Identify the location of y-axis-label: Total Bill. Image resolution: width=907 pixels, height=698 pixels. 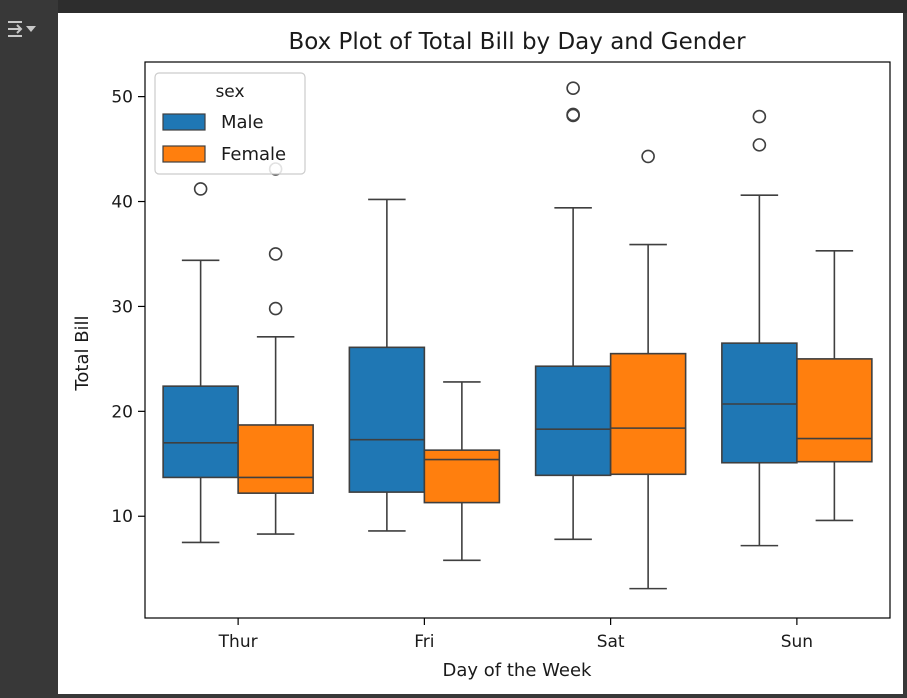
(82, 353).